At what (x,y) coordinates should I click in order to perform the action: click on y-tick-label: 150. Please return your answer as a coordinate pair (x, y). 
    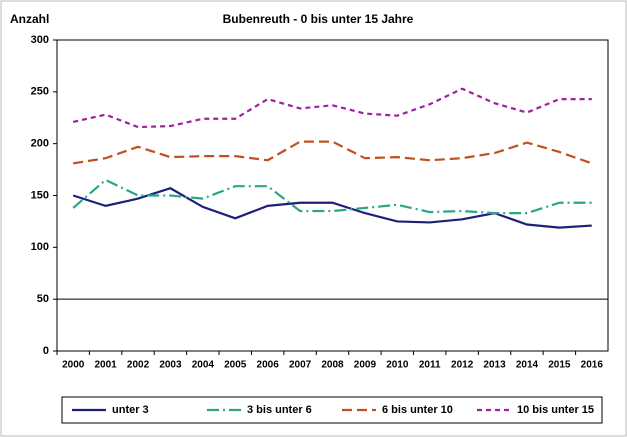
    Looking at the image, I should click on (40, 195).